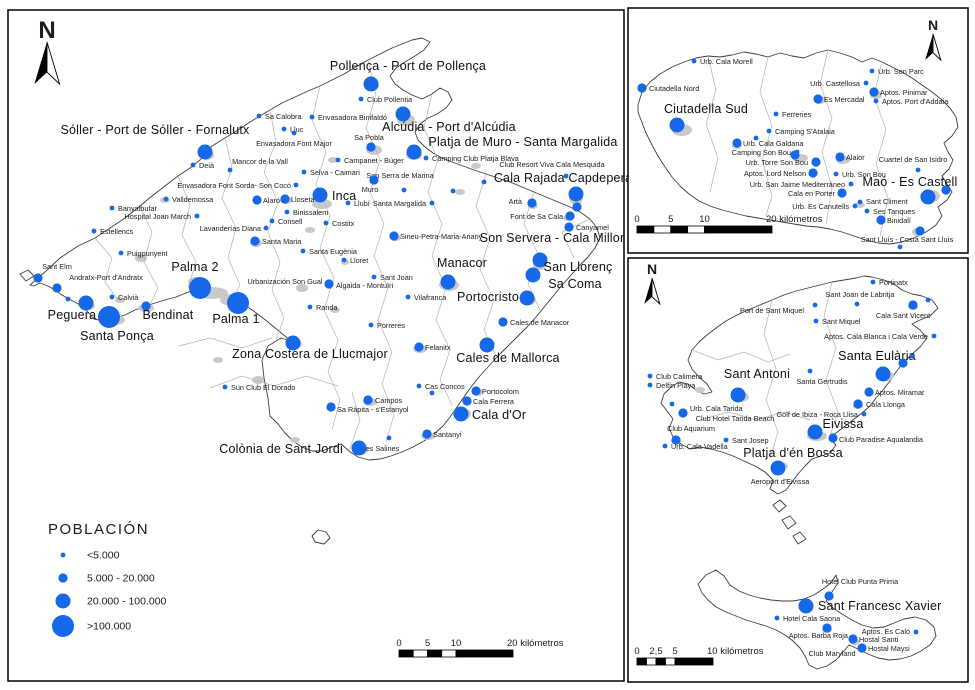 The width and height of the screenshot is (975, 690). Describe the element at coordinates (456, 643) in the screenshot. I see `scale-bar-label: 10` at that location.